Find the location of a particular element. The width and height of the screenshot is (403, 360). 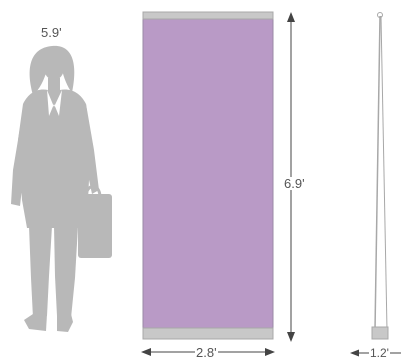

width-arrow-left is located at coordinates (146, 352).